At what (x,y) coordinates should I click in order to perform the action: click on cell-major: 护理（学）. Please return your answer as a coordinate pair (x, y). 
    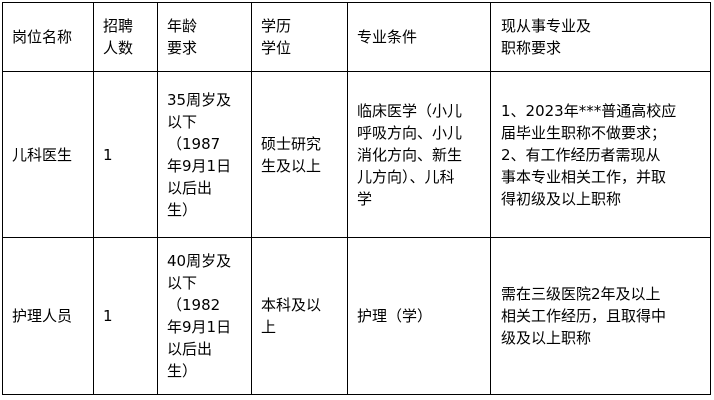
    Looking at the image, I should click on (419, 316).